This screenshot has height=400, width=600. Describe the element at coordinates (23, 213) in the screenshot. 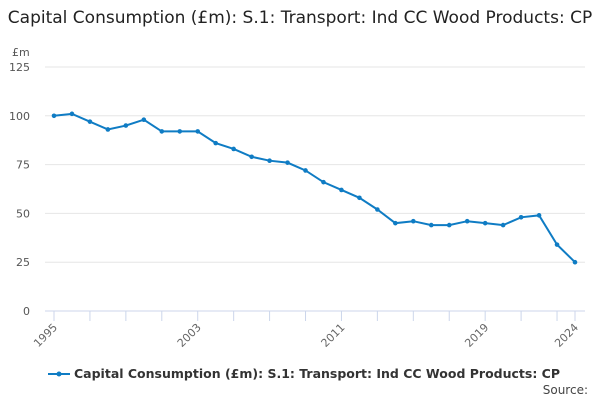

I see `y-tick-label: 50` at that location.